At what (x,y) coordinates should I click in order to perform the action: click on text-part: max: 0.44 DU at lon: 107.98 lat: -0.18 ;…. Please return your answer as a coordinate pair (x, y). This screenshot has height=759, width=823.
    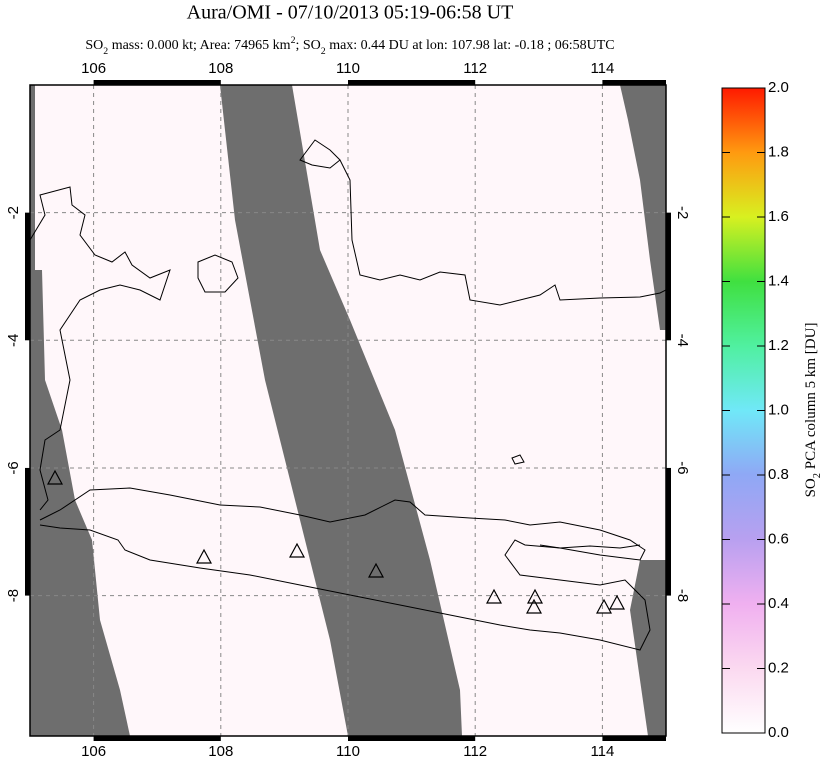
    Looking at the image, I should click on (470, 45).